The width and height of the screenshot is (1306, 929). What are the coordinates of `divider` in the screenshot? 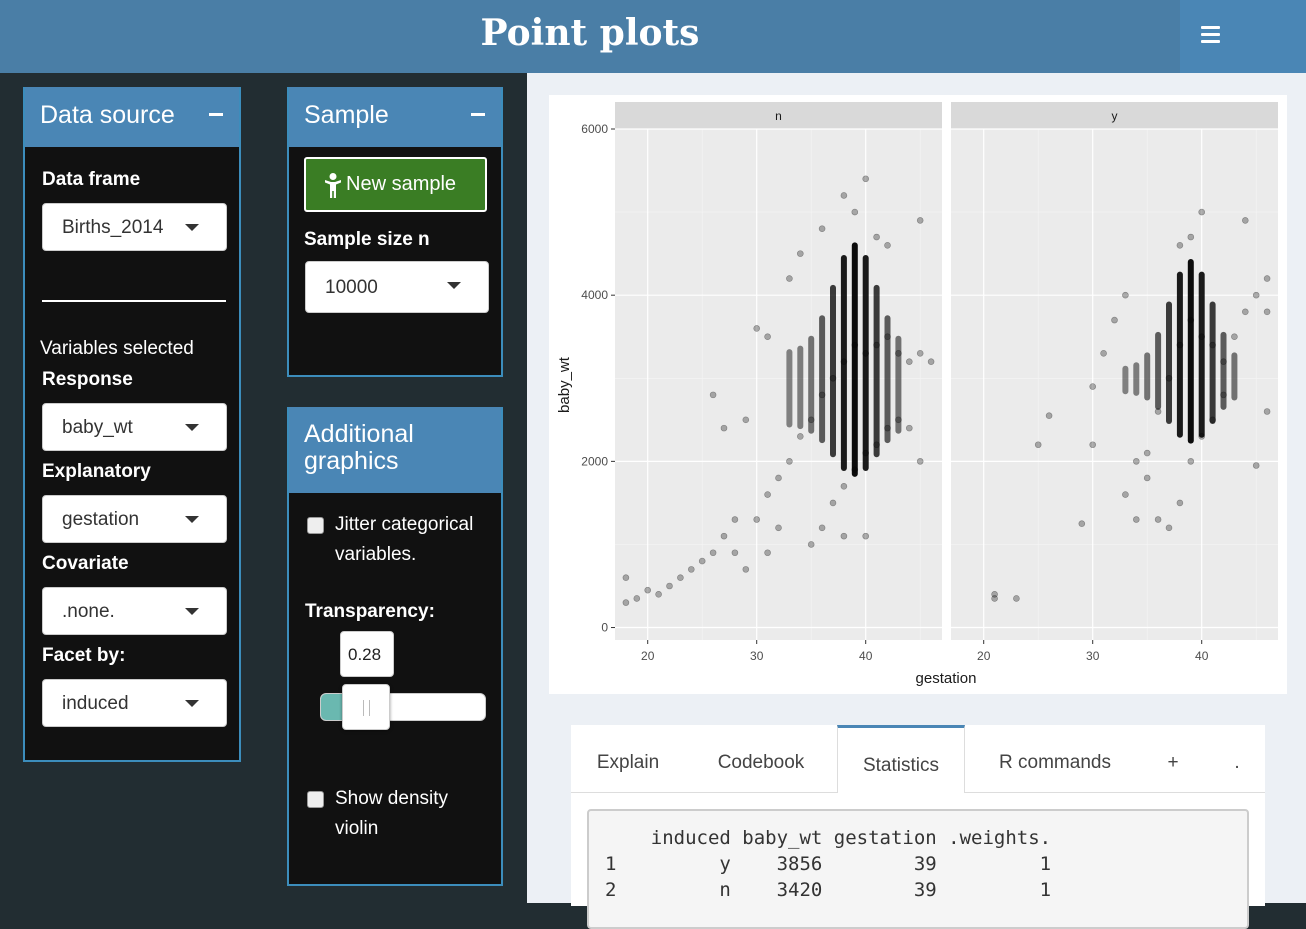 It's located at (134, 301).